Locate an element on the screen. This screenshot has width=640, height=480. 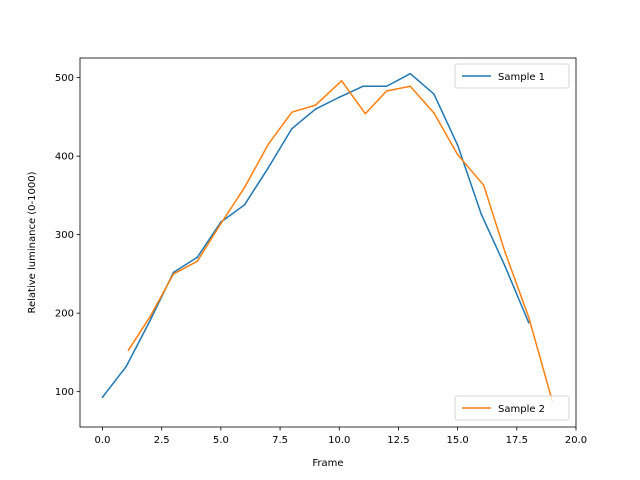
y-tick-label: 400 is located at coordinates (64, 157).